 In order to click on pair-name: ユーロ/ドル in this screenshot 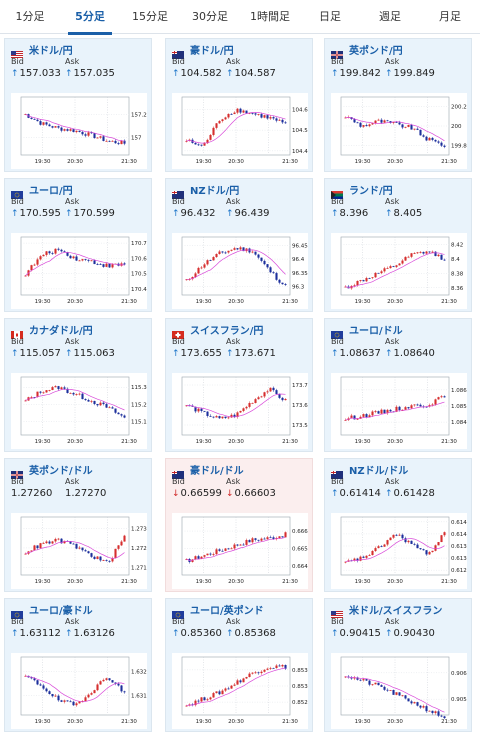, I will do `click(376, 331)`.